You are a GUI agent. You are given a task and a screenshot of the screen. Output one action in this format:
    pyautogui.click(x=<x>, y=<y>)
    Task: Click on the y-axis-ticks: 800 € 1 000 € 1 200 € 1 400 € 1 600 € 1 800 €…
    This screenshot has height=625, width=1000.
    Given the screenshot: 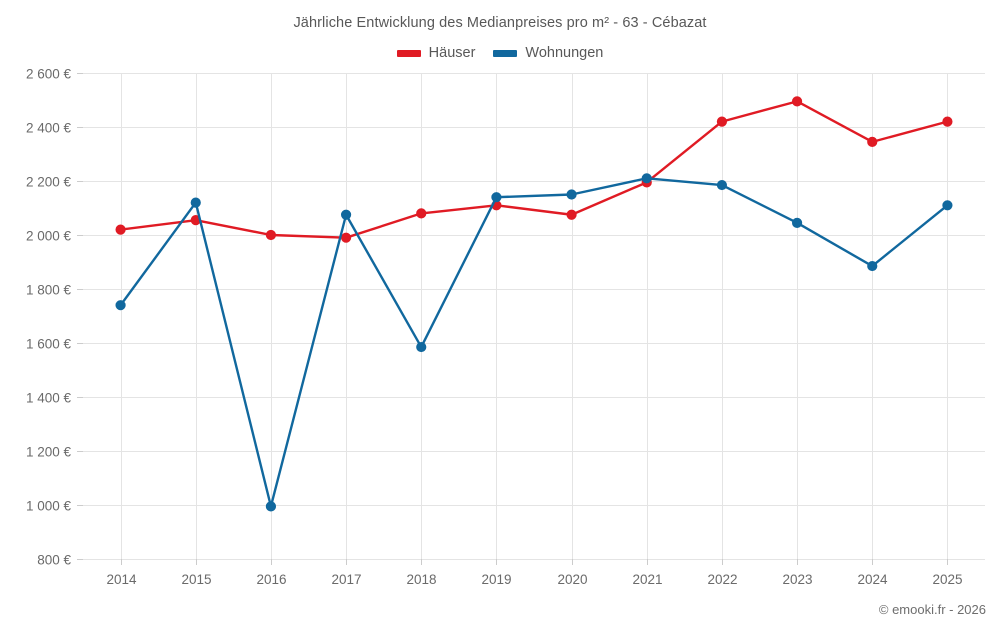 What is the action you would take?
    pyautogui.click(x=54, y=317)
    